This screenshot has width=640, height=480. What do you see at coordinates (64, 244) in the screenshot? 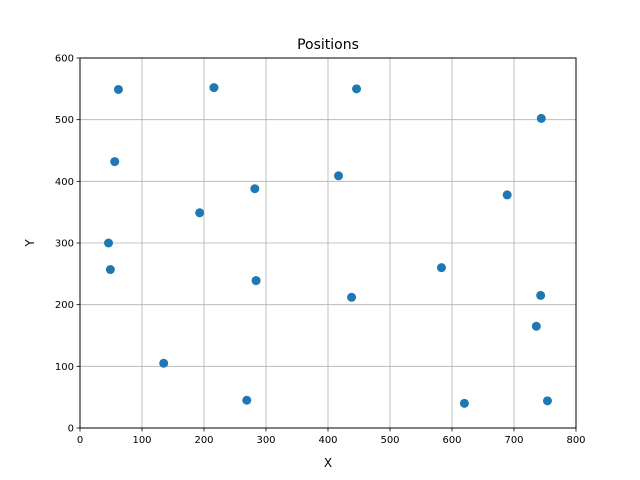
I see `y-tick-label: 300` at bounding box center [64, 244].